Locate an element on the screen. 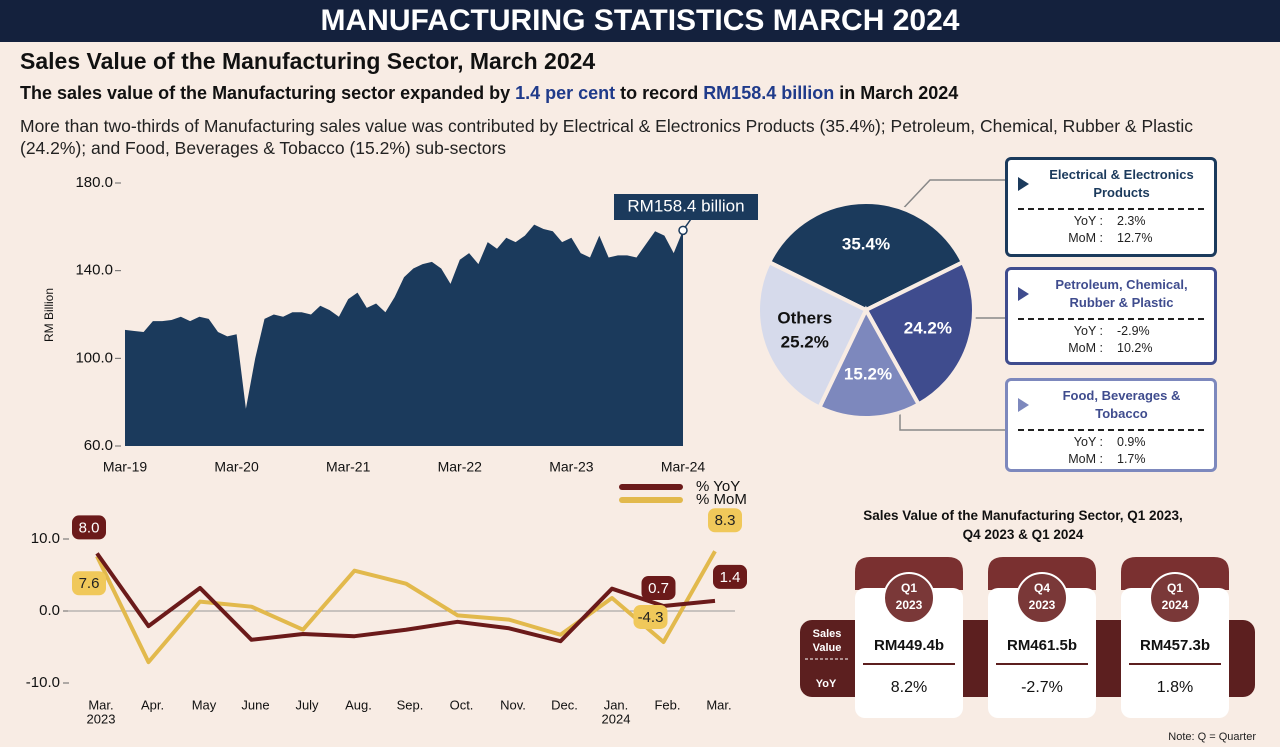 The image size is (1280, 747). y-tick-label: -10.0 is located at coordinates (43, 682).